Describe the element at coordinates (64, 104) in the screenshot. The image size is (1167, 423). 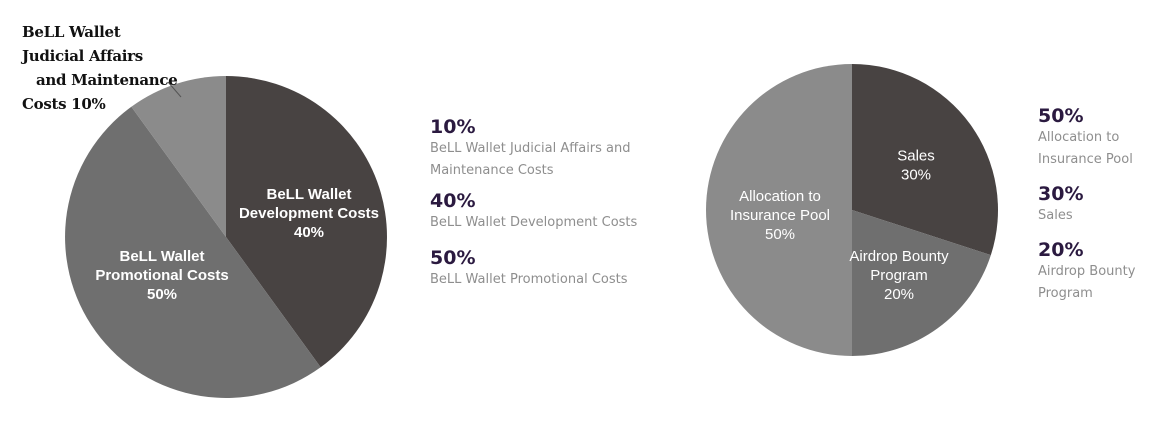
I see `callout-line: Costs 10%` at that location.